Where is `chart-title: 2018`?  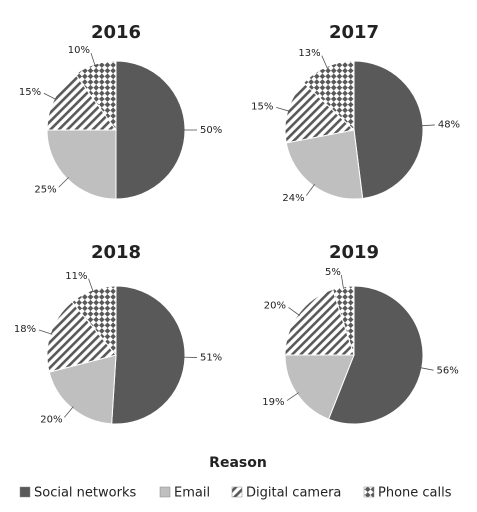
chart-title: 2018 is located at coordinates (116, 252).